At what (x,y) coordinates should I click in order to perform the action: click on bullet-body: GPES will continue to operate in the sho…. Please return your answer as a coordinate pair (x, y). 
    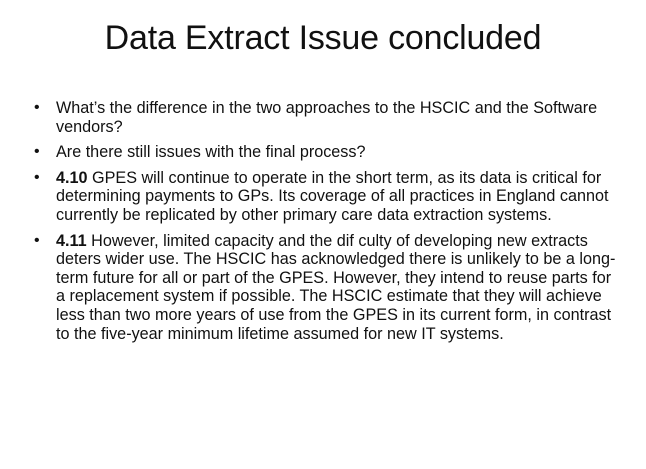
    Looking at the image, I should click on (332, 196).